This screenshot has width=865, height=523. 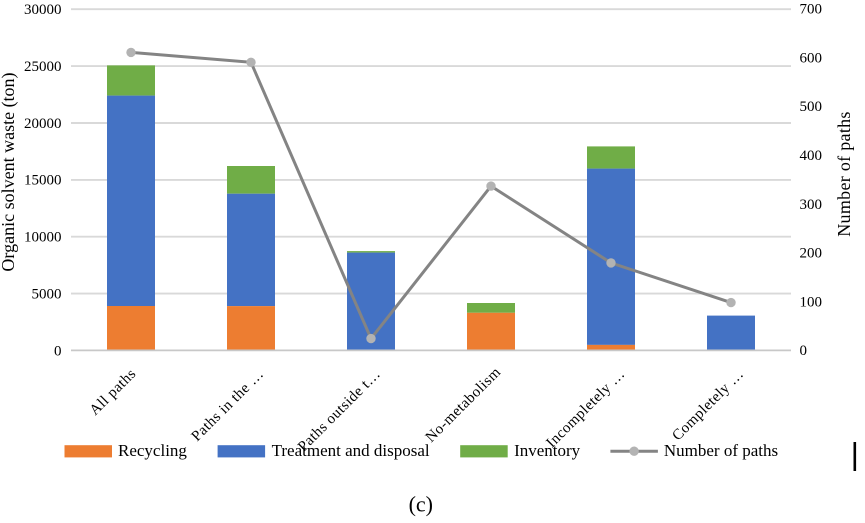 I want to click on svg-text: (c), so click(x=421, y=504).